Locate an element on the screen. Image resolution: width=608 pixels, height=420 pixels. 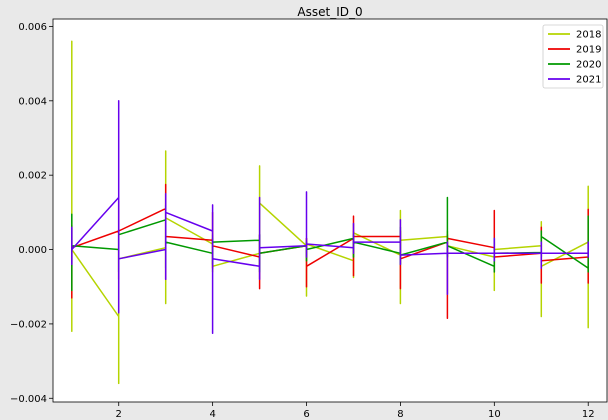
x-tick-label: 8 is located at coordinates (400, 414).